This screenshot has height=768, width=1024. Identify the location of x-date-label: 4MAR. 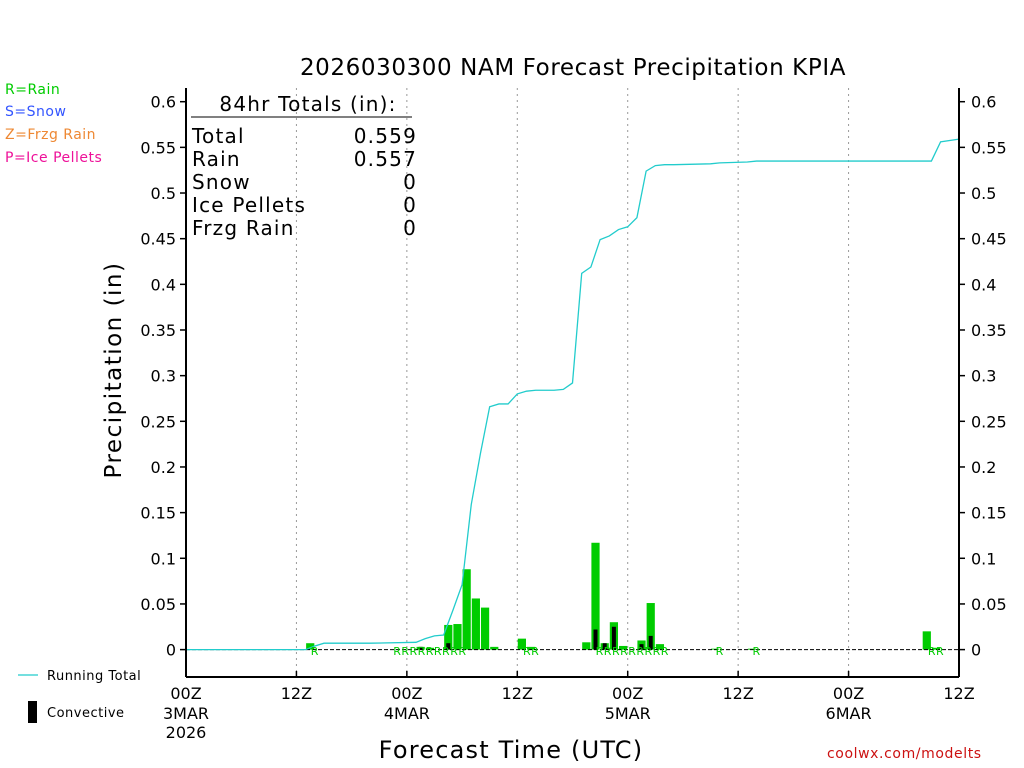
(407, 713).